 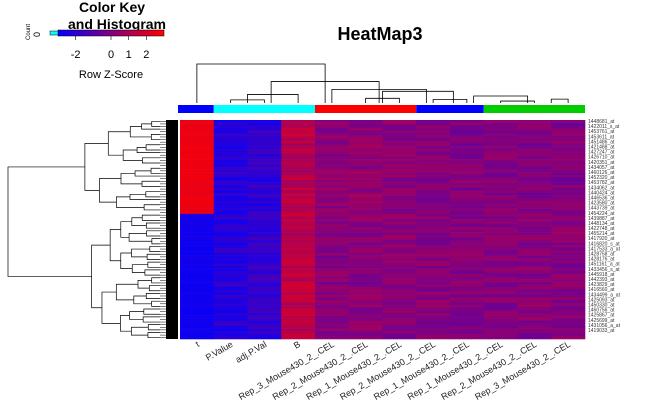 I want to click on column-dendrogram, so click(x=382, y=83).